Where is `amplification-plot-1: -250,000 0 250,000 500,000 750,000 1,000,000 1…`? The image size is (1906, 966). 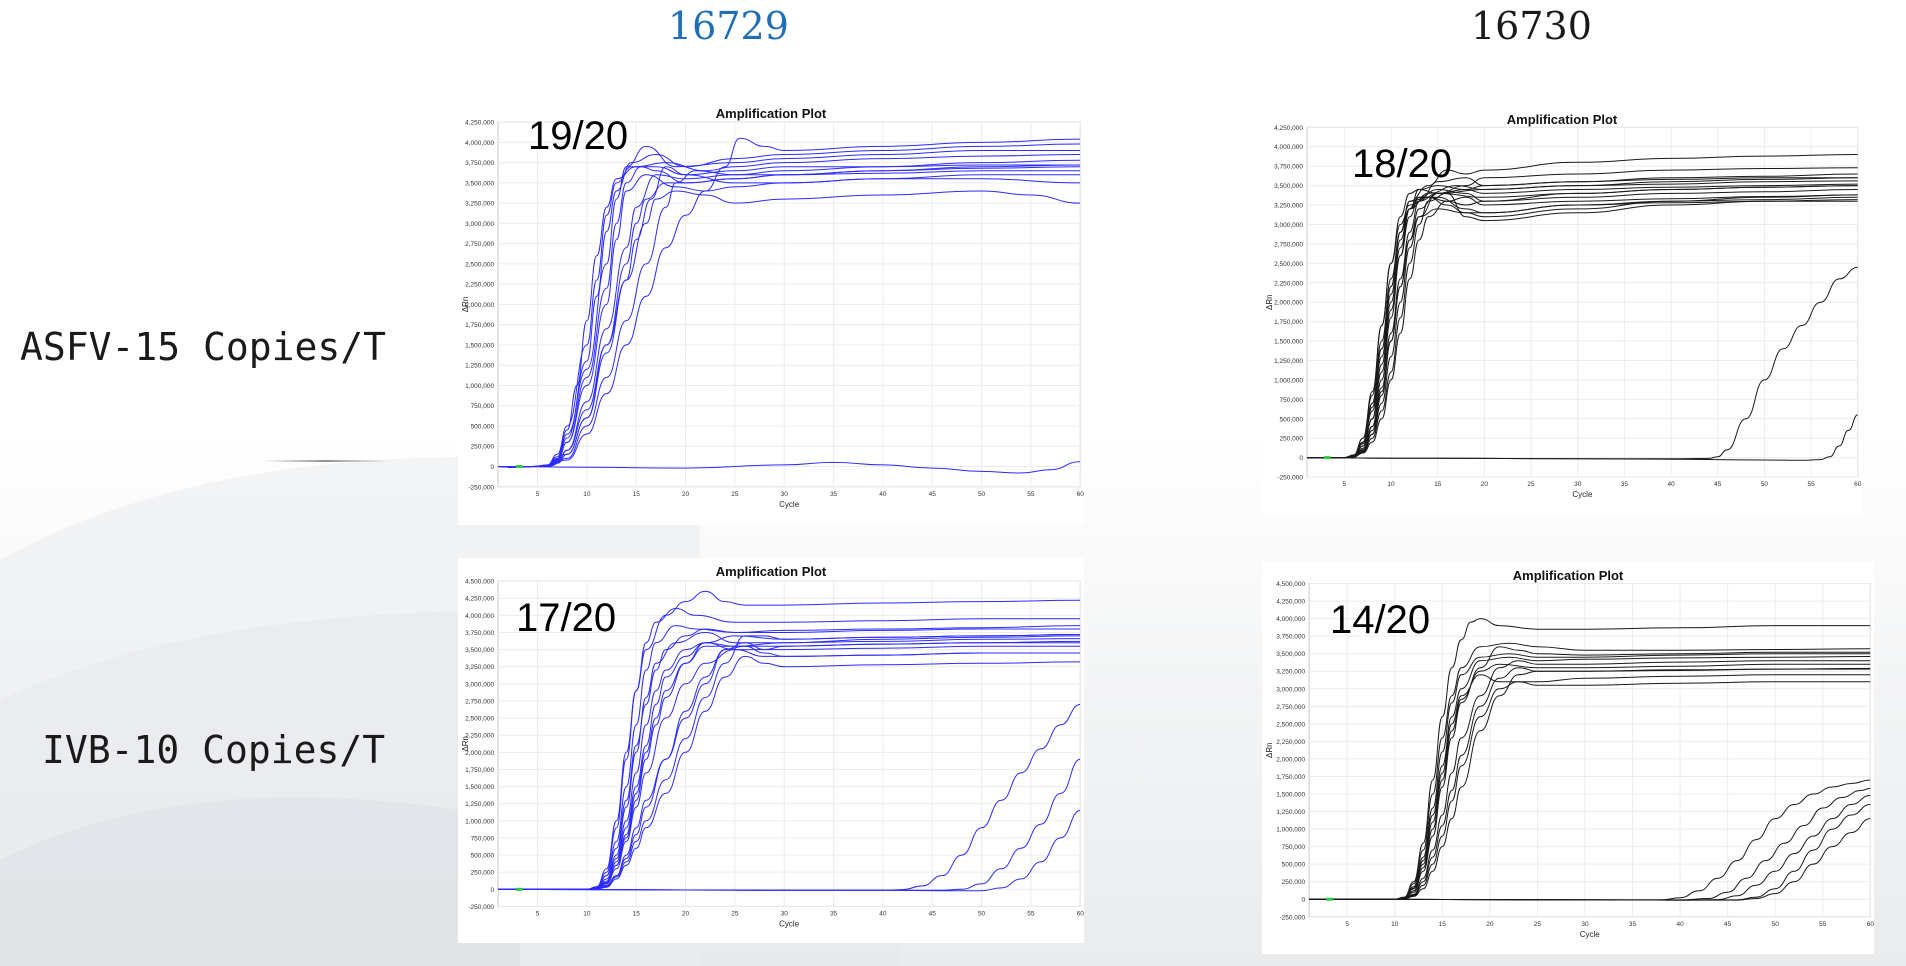 amplification-plot-1: -250,000 0 250,000 500,000 750,000 1,000,000 1… is located at coordinates (772, 314).